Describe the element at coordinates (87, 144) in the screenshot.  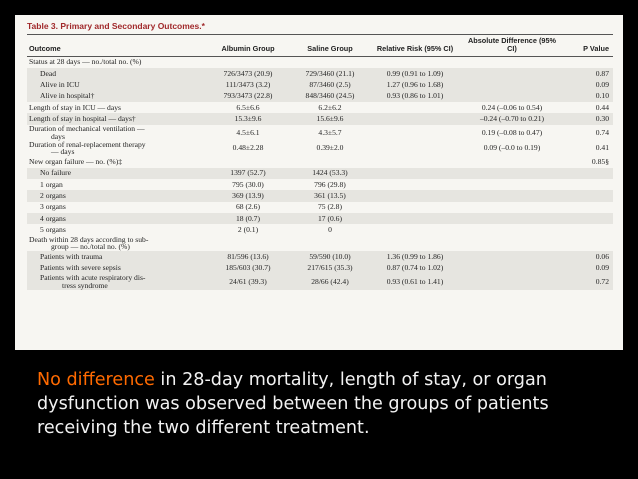
I see `outcome-label: Duration of renal-replacement therapy` at that location.